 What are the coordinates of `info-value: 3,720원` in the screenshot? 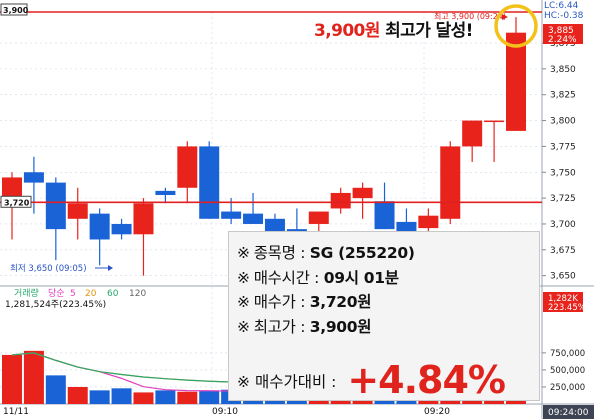 It's located at (340, 302).